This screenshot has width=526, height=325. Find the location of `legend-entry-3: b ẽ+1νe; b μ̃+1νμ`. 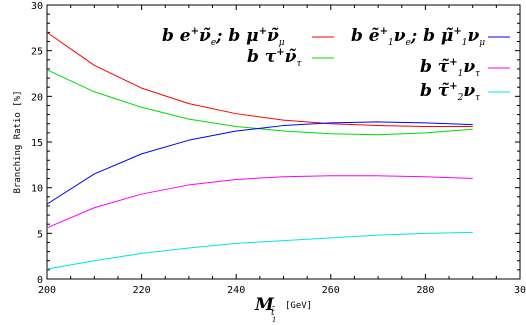

legend-entry-3: b ẽ+1νe; b μ̃+1νμ is located at coordinates (430, 37).